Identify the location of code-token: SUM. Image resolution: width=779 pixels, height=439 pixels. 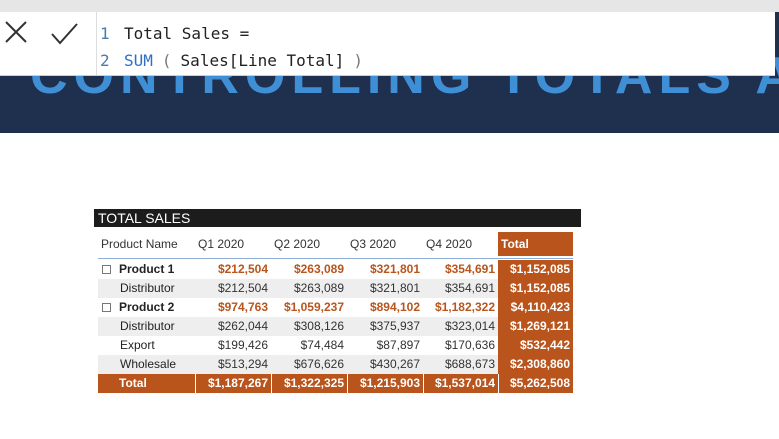
(138, 60).